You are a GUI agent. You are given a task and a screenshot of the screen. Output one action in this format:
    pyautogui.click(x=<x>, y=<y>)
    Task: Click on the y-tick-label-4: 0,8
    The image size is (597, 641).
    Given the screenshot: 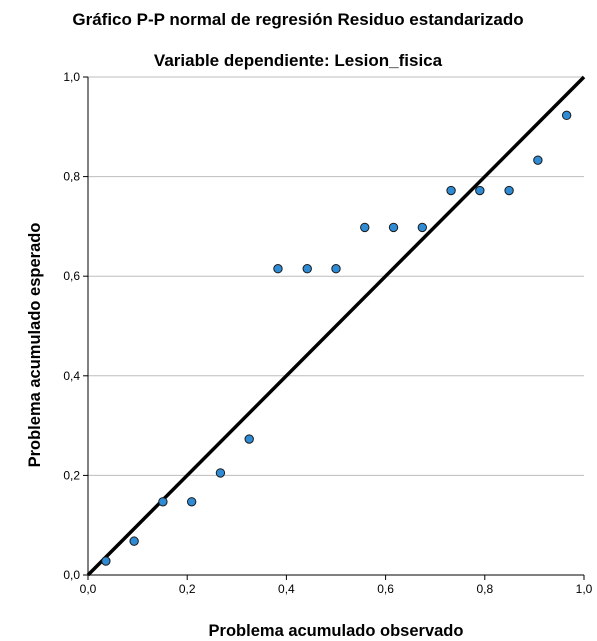 What is the action you would take?
    pyautogui.click(x=71, y=177)
    